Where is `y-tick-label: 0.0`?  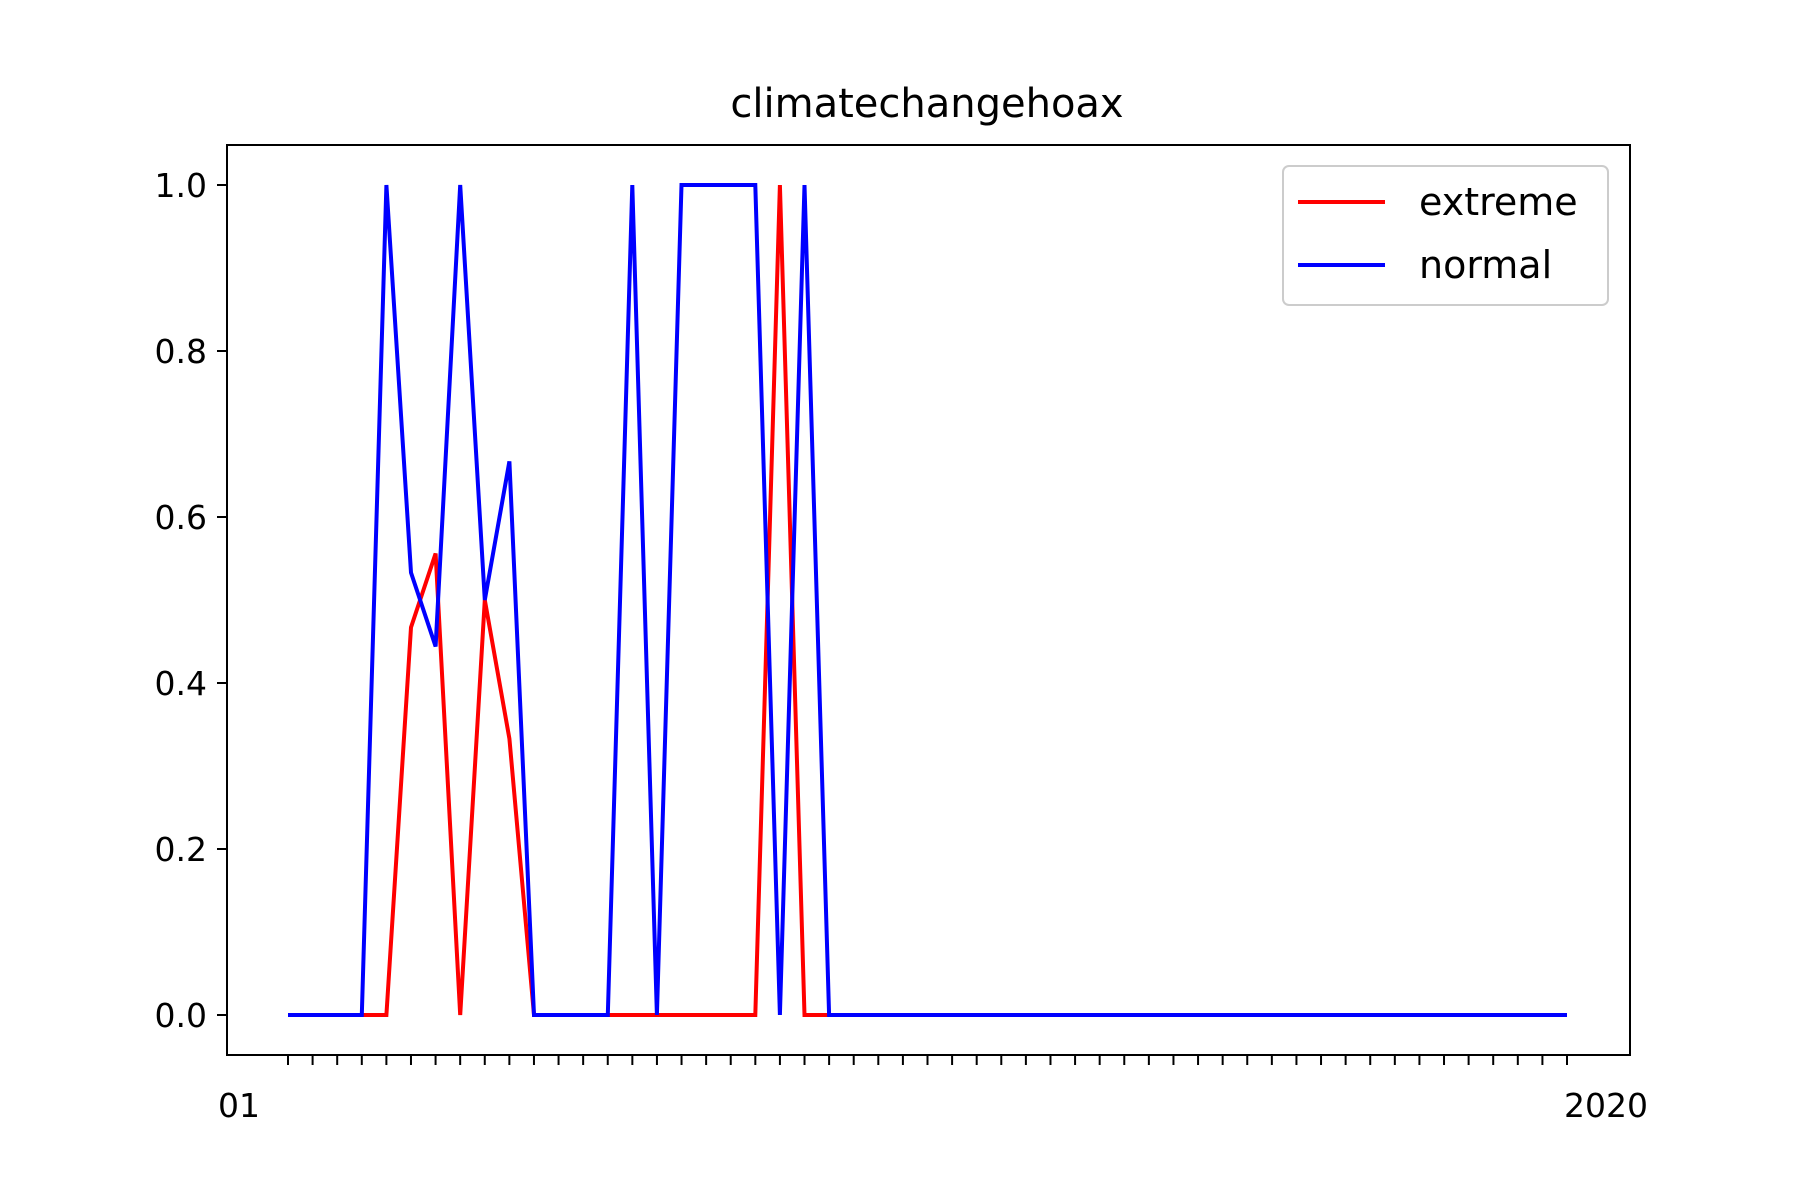 y-tick-label: 0.0 is located at coordinates (181, 1015).